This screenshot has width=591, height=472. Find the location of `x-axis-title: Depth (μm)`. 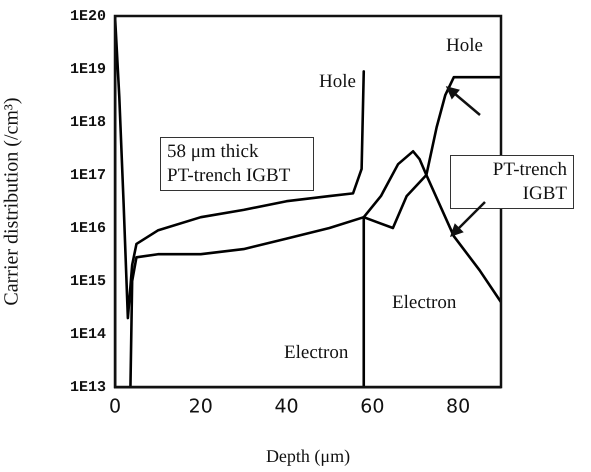

x-axis-title: Depth (μm) is located at coordinates (308, 456).